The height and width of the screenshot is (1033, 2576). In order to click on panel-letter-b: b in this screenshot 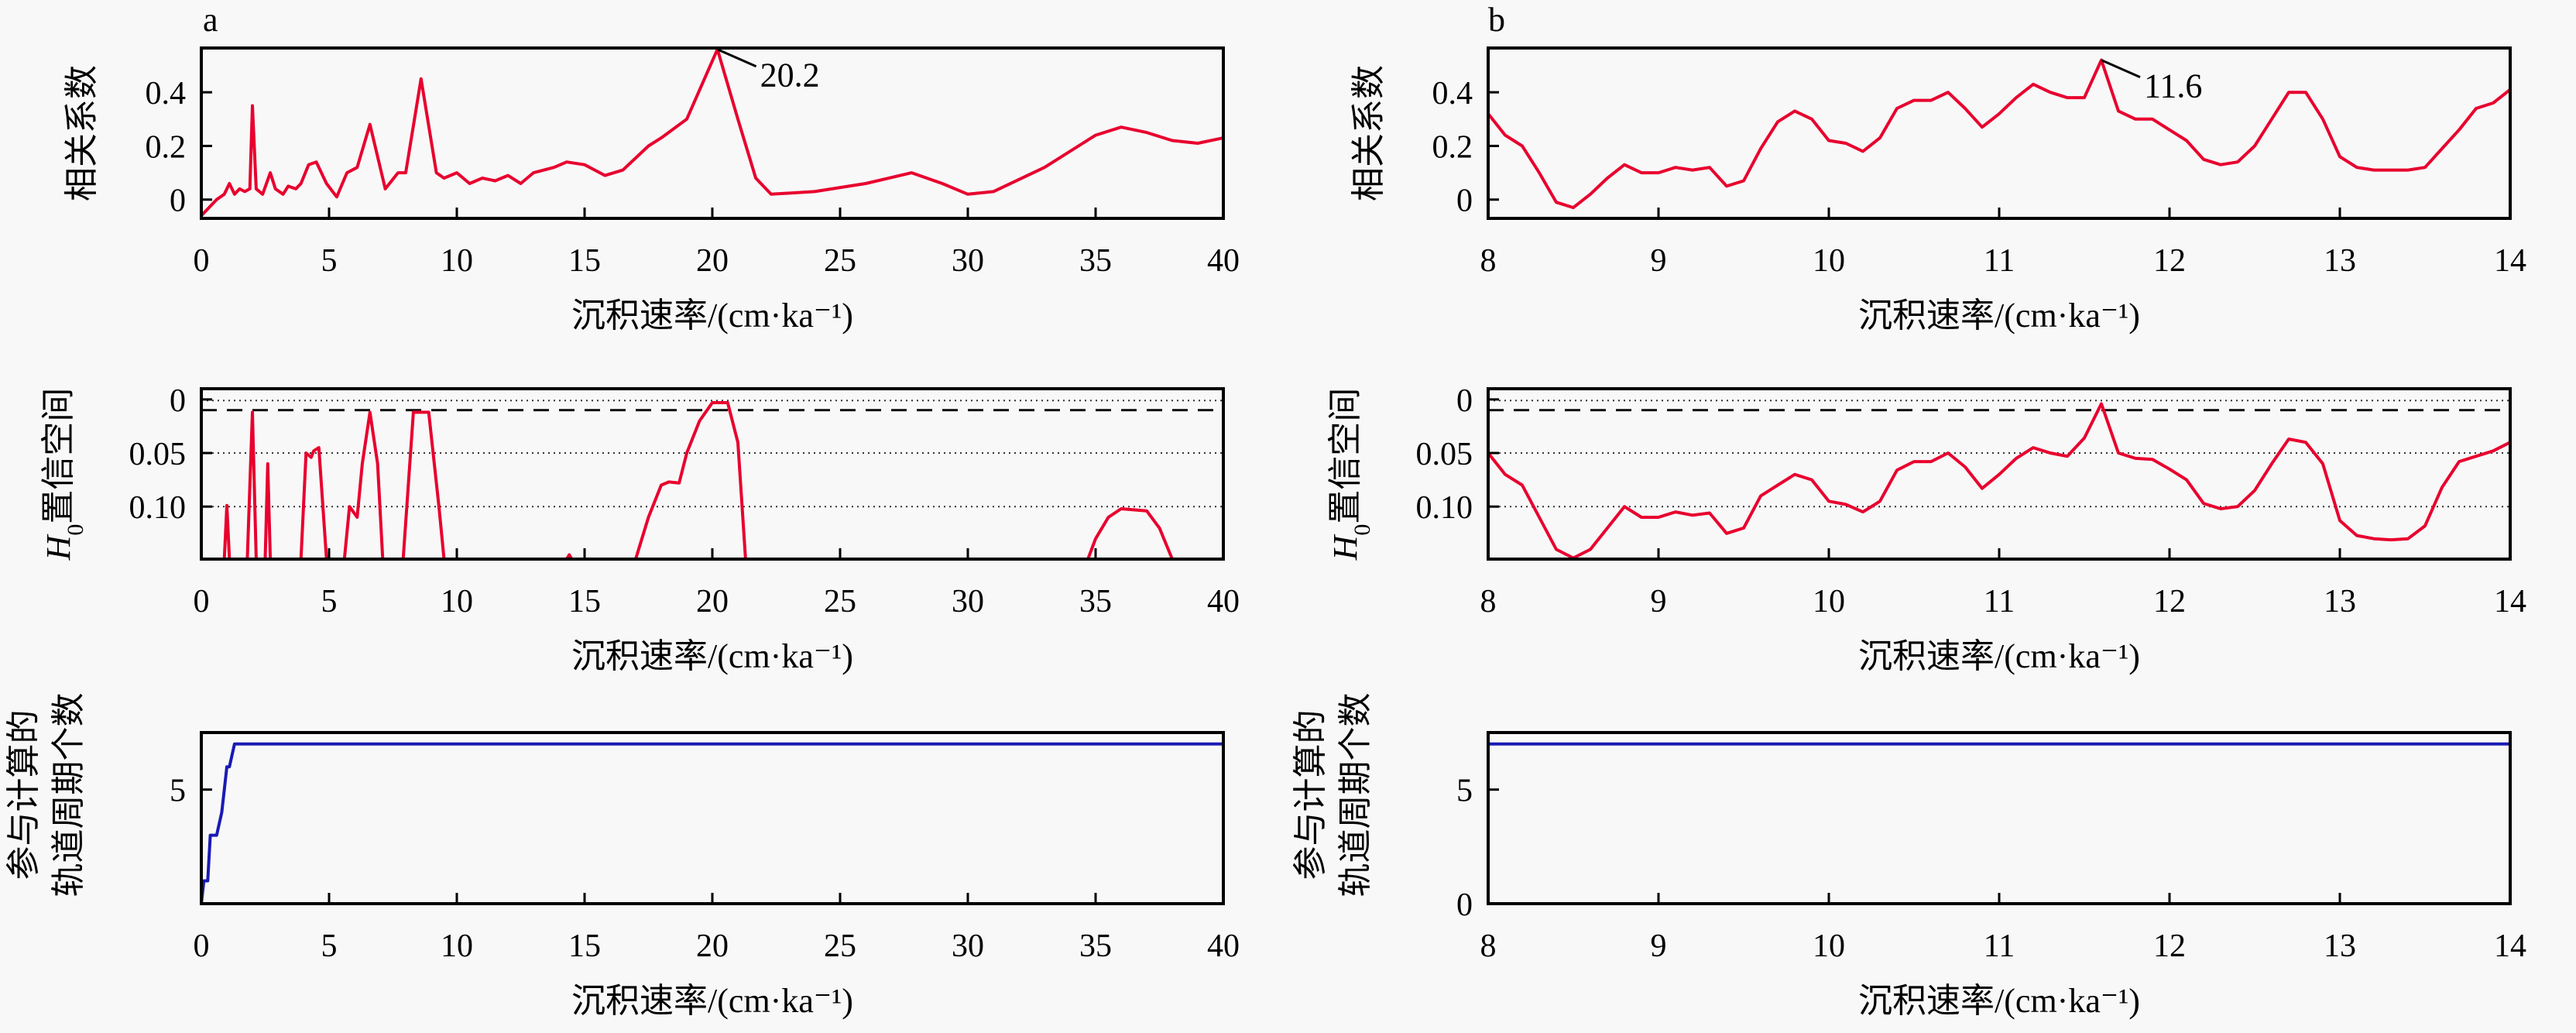, I will do `click(1496, 20)`.